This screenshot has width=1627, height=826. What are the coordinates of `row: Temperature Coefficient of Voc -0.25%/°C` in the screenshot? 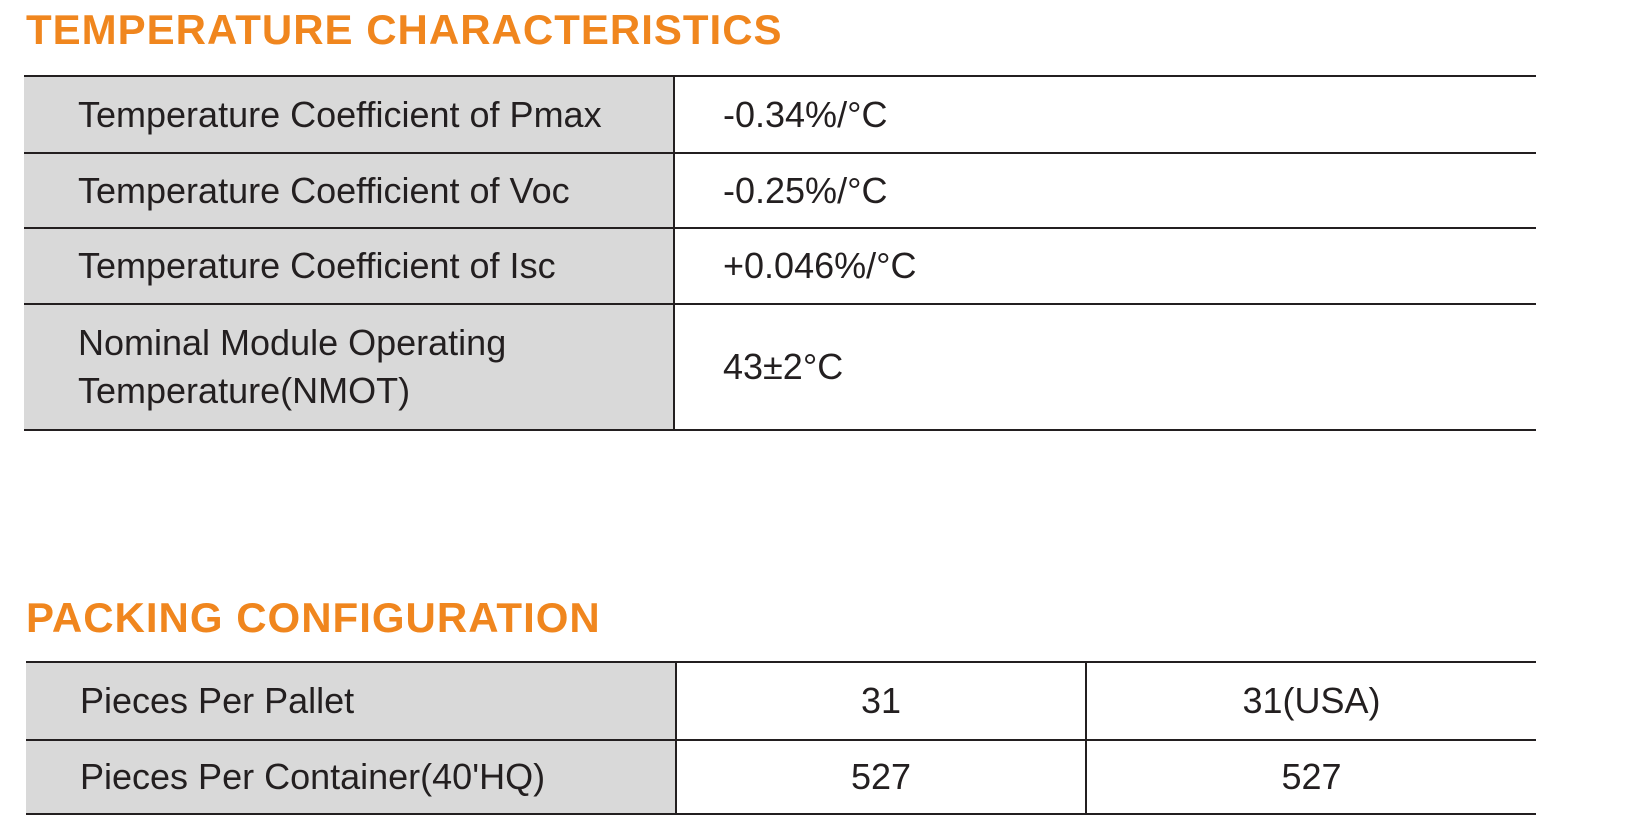 It's located at (780, 190).